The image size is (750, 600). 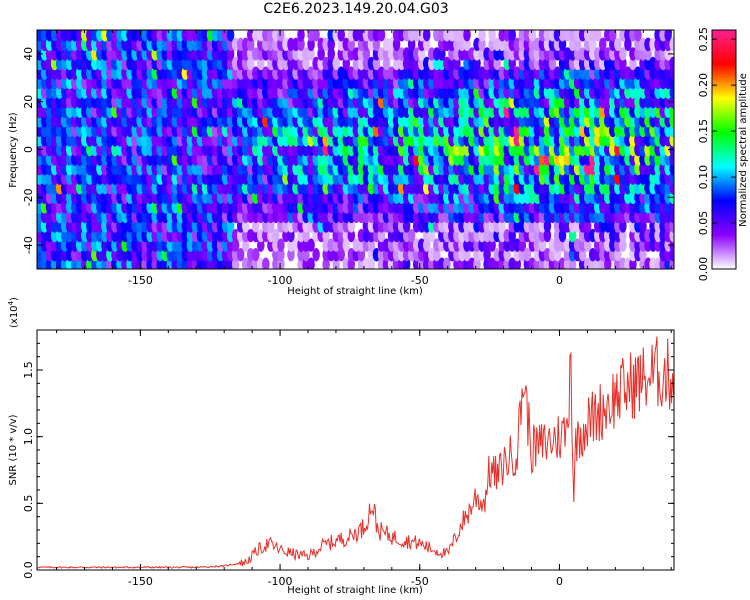 What do you see at coordinates (14, 299) in the screenshot?
I see `snr-y-multiplier-close: )` at bounding box center [14, 299].